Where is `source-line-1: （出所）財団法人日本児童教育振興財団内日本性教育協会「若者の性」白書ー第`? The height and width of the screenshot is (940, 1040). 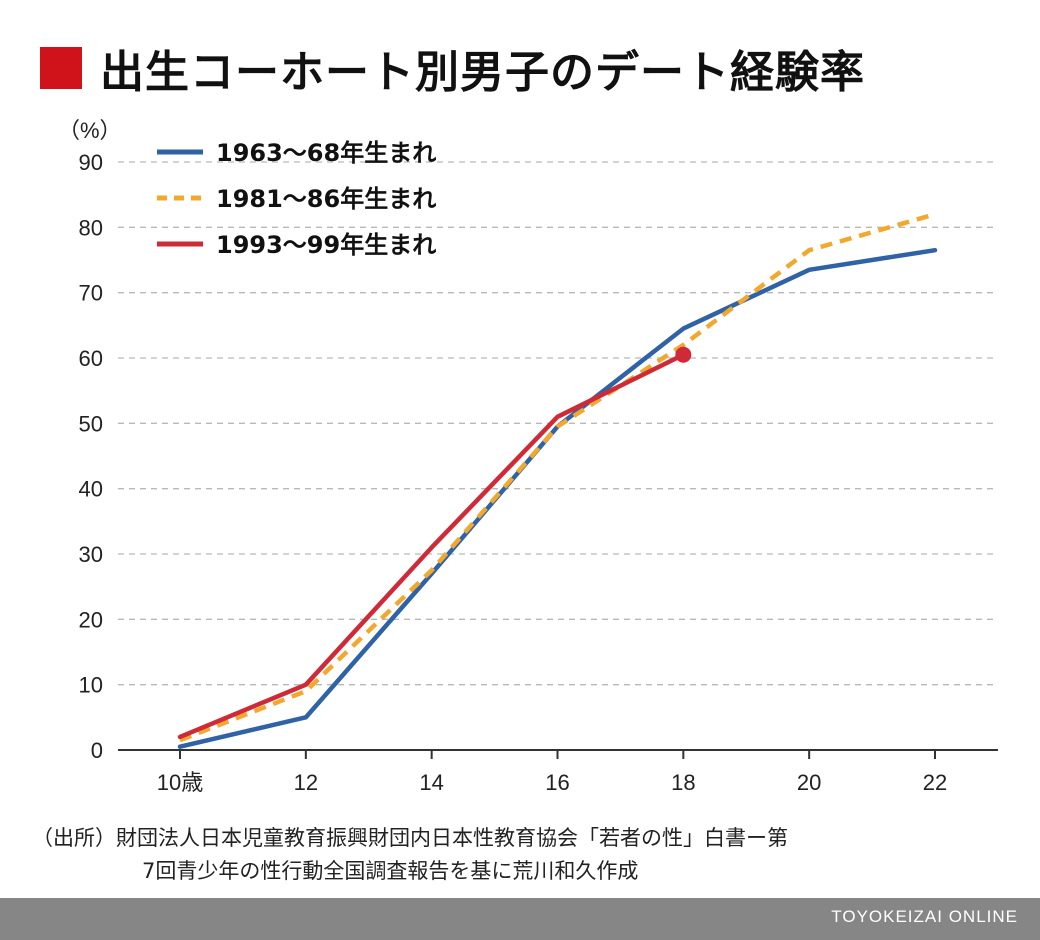
source-line-1: （出所）財団法人日本児童教育振興財団内日本性教育協会「若者の性」白書ー第 is located at coordinates (410, 838).